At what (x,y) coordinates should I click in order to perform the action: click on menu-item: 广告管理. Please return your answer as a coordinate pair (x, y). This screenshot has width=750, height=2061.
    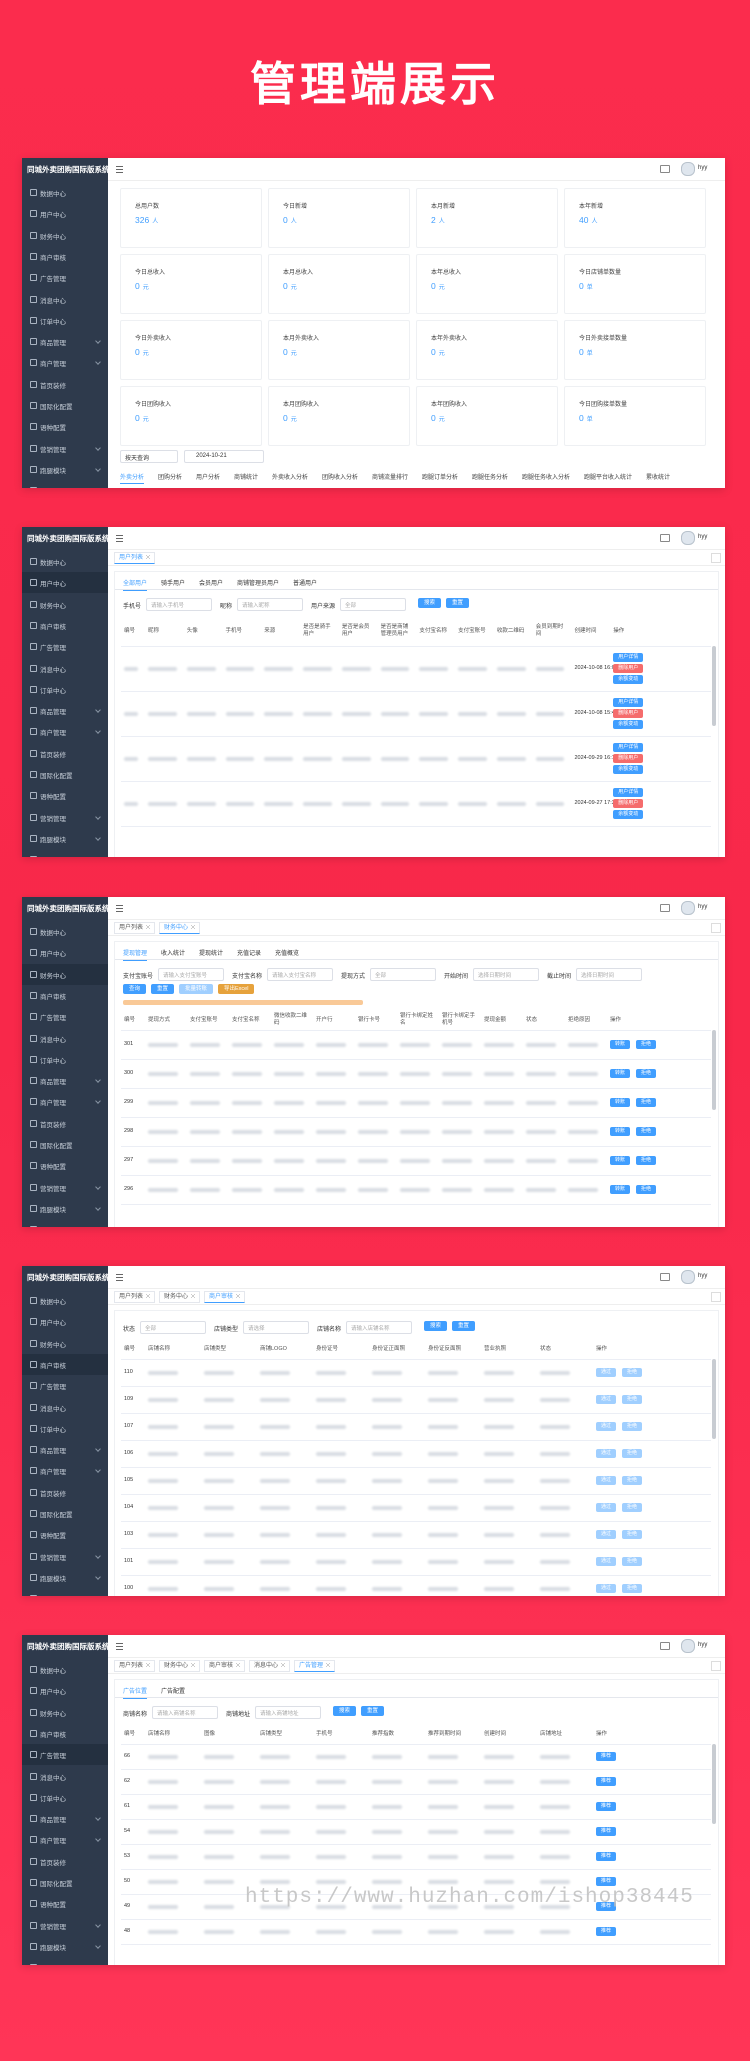
    Looking at the image, I should click on (65, 1755).